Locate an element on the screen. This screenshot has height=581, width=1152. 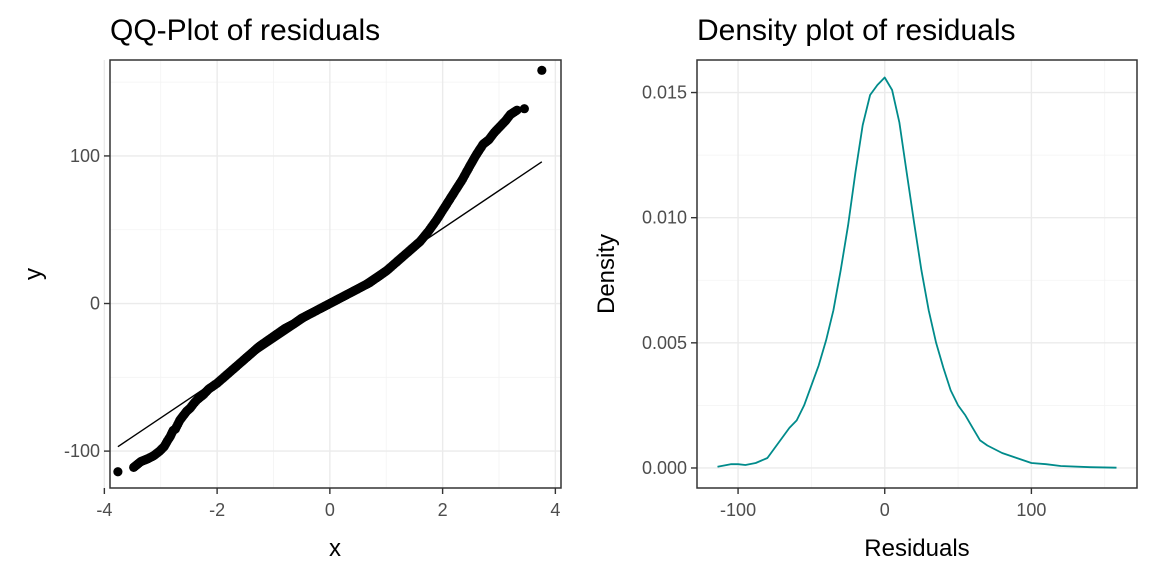
density-plot-title: Density plot of residuals is located at coordinates (856, 30).